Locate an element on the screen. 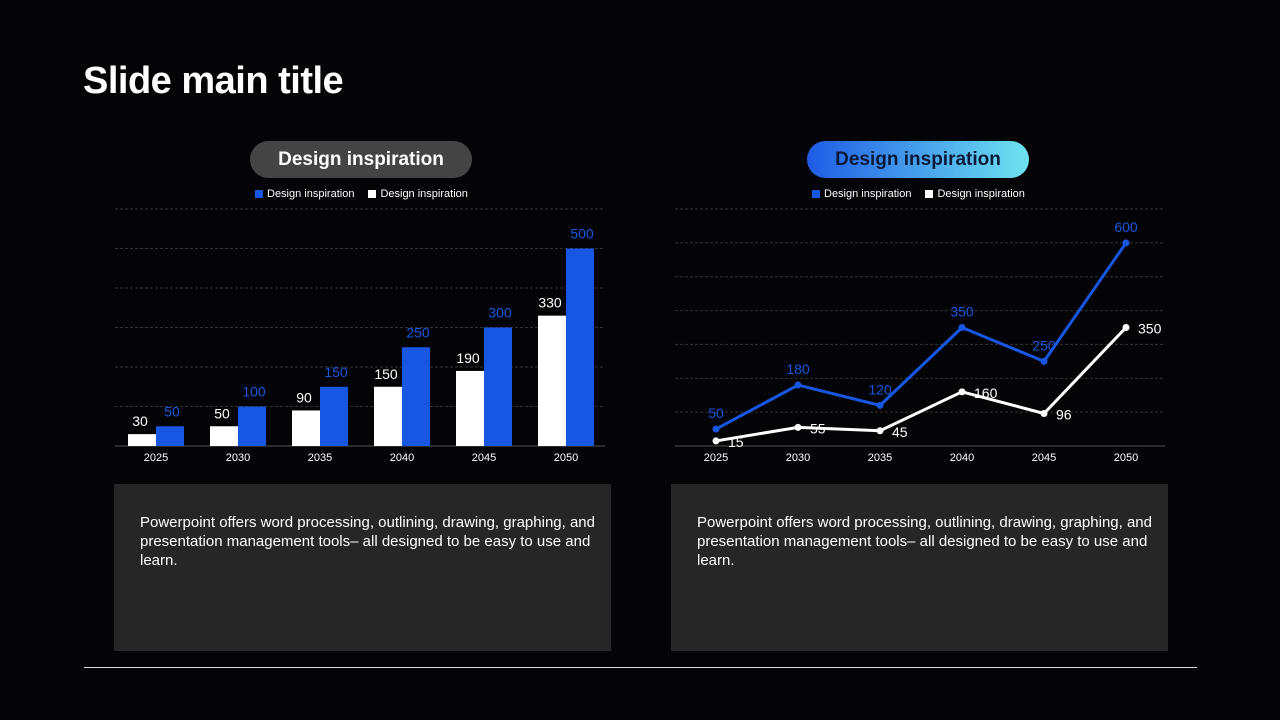  bar-chart-legend: Design inspiration Design inspiration is located at coordinates (361, 194).